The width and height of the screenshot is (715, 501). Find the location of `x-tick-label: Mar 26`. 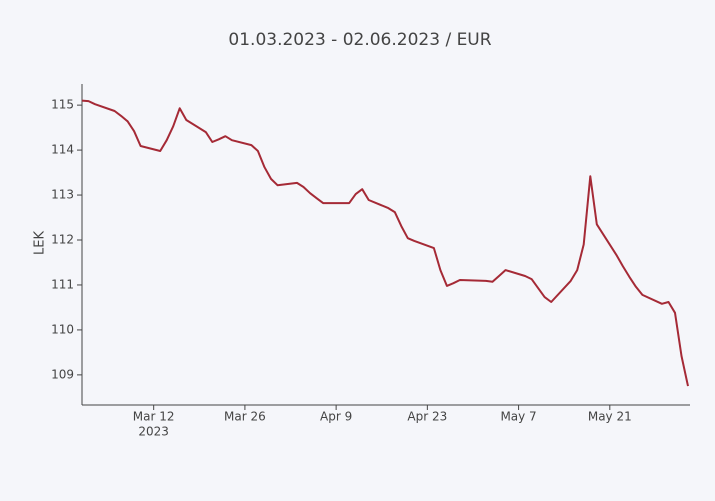

x-tick-label: Mar 26 is located at coordinates (245, 417).